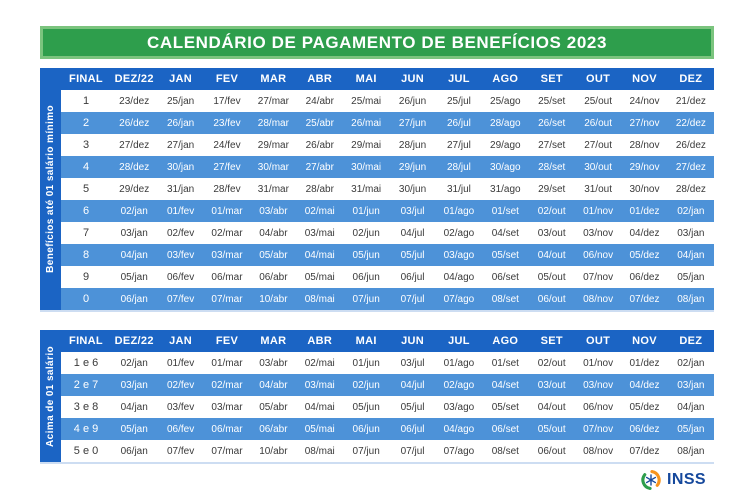  I want to click on side-strip: Acima de 01 salário, so click(50, 396).